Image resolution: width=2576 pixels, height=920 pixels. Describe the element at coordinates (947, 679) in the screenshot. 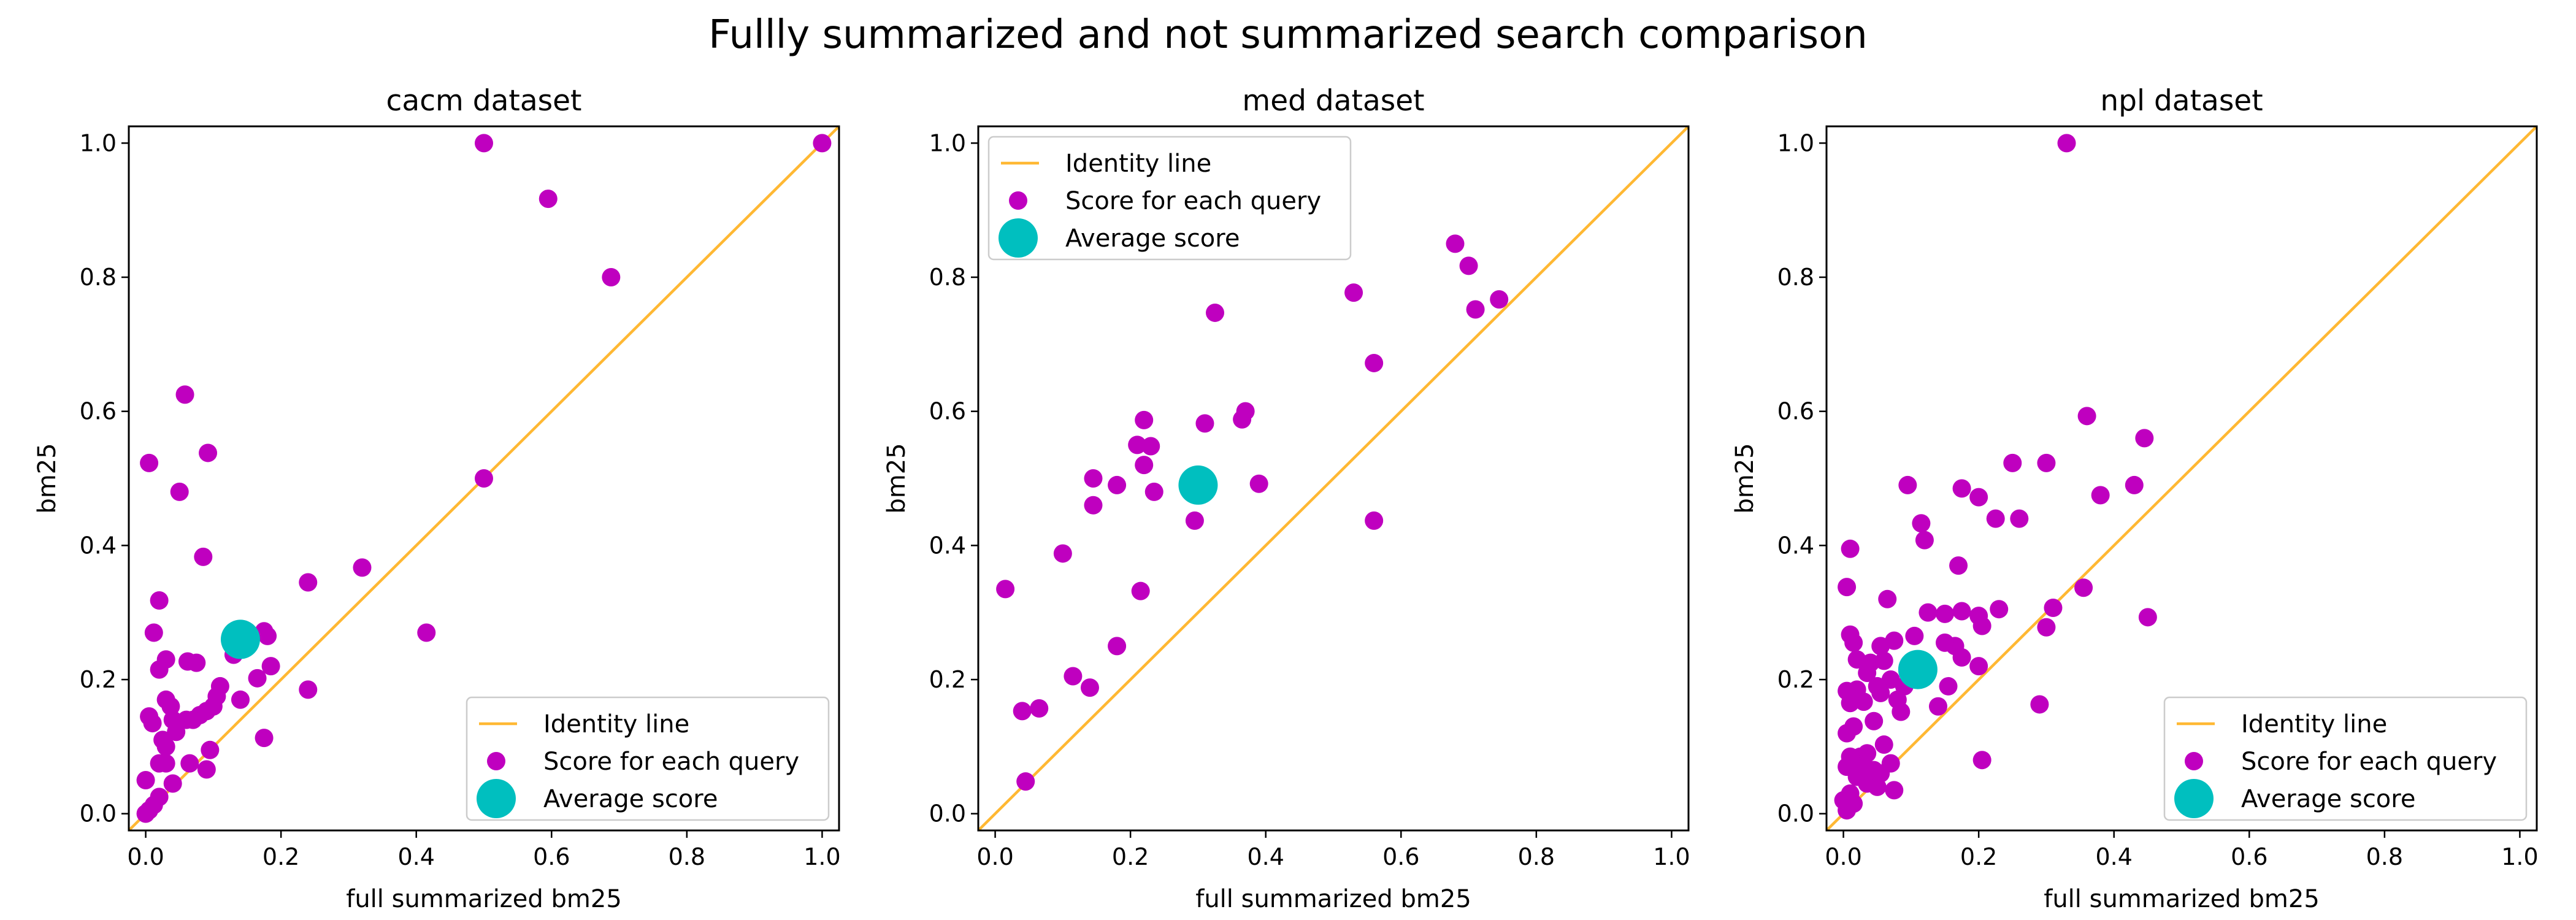

I see `y-tick-label: 0.2` at that location.